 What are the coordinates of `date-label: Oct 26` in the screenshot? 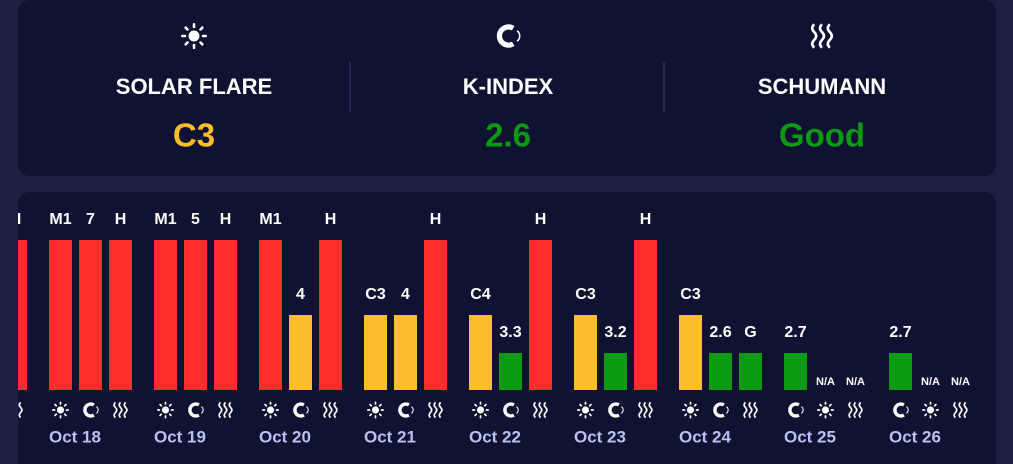 It's located at (915, 436).